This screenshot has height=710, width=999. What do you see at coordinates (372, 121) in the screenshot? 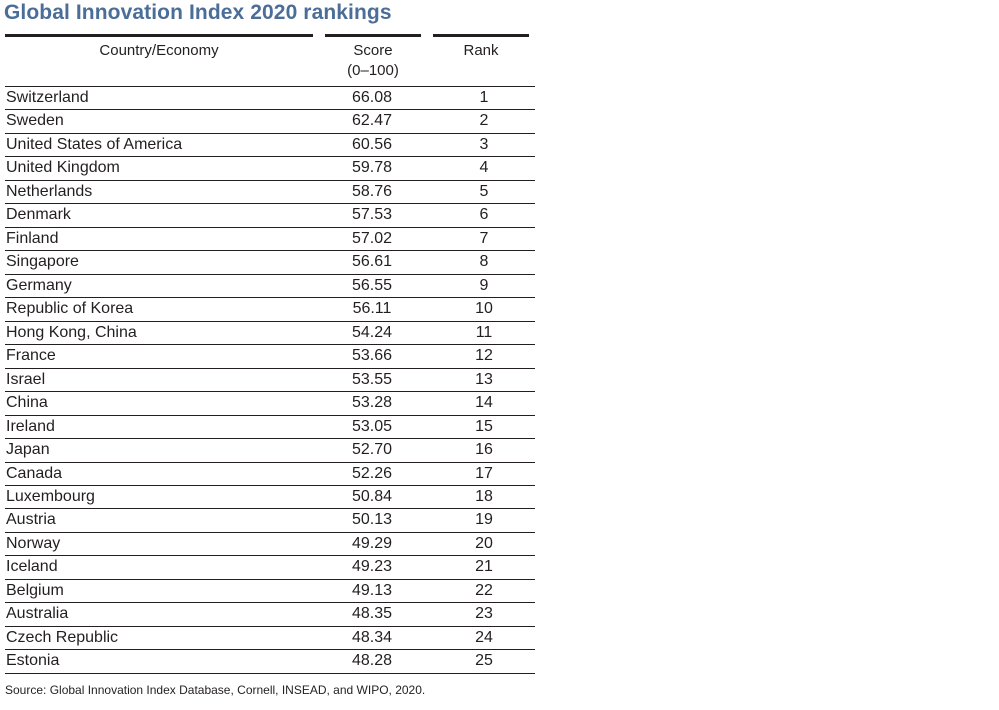
I see `score-cell: 62.47` at bounding box center [372, 121].